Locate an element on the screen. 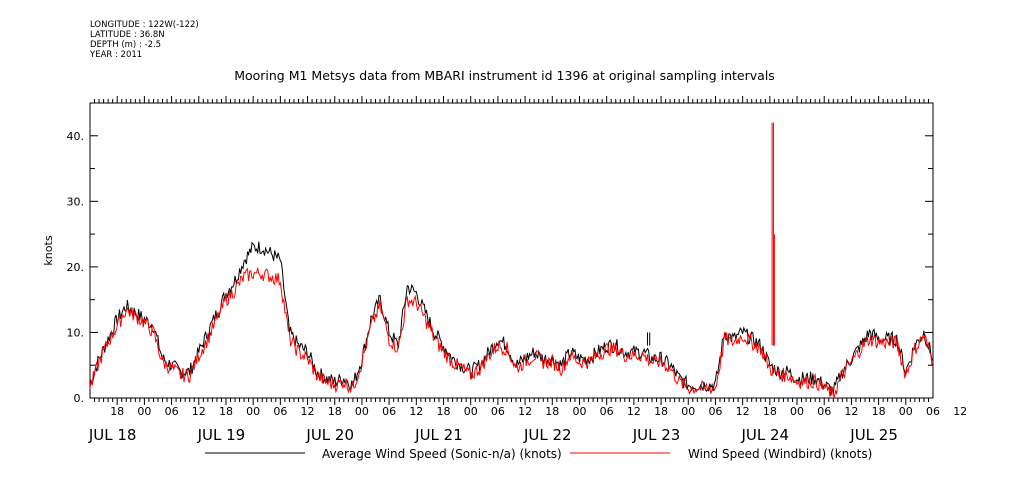  x-day-label: JUL 22 is located at coordinates (547, 435).